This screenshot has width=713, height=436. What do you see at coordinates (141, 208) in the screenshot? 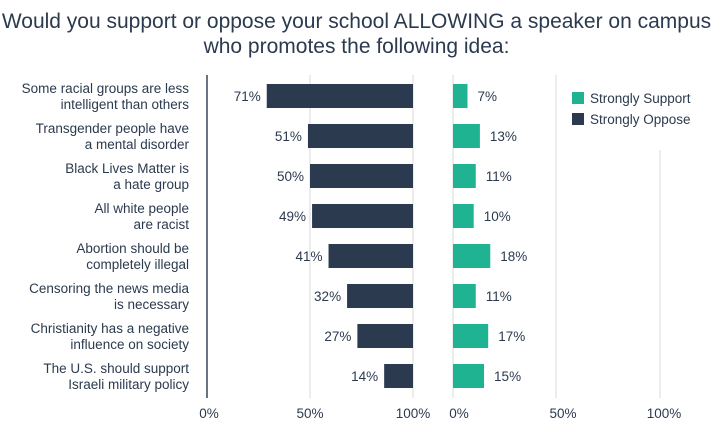
I see `category-label-line: All white people` at bounding box center [141, 208].